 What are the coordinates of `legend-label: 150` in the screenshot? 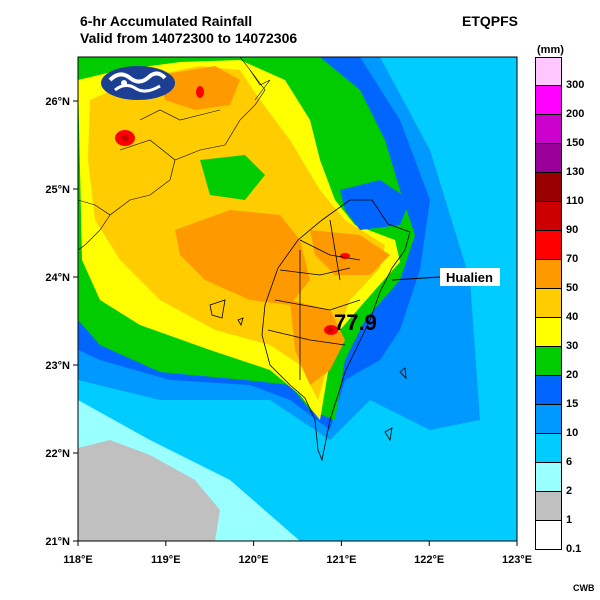 It's located at (575, 143).